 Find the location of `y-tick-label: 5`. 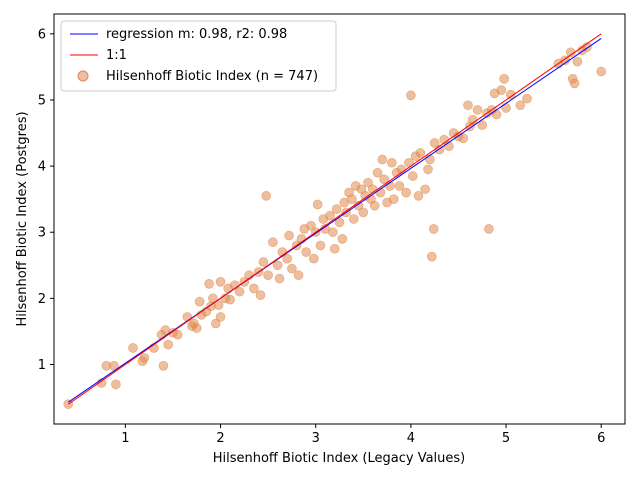

y-tick-label: 5 is located at coordinates (42, 100).